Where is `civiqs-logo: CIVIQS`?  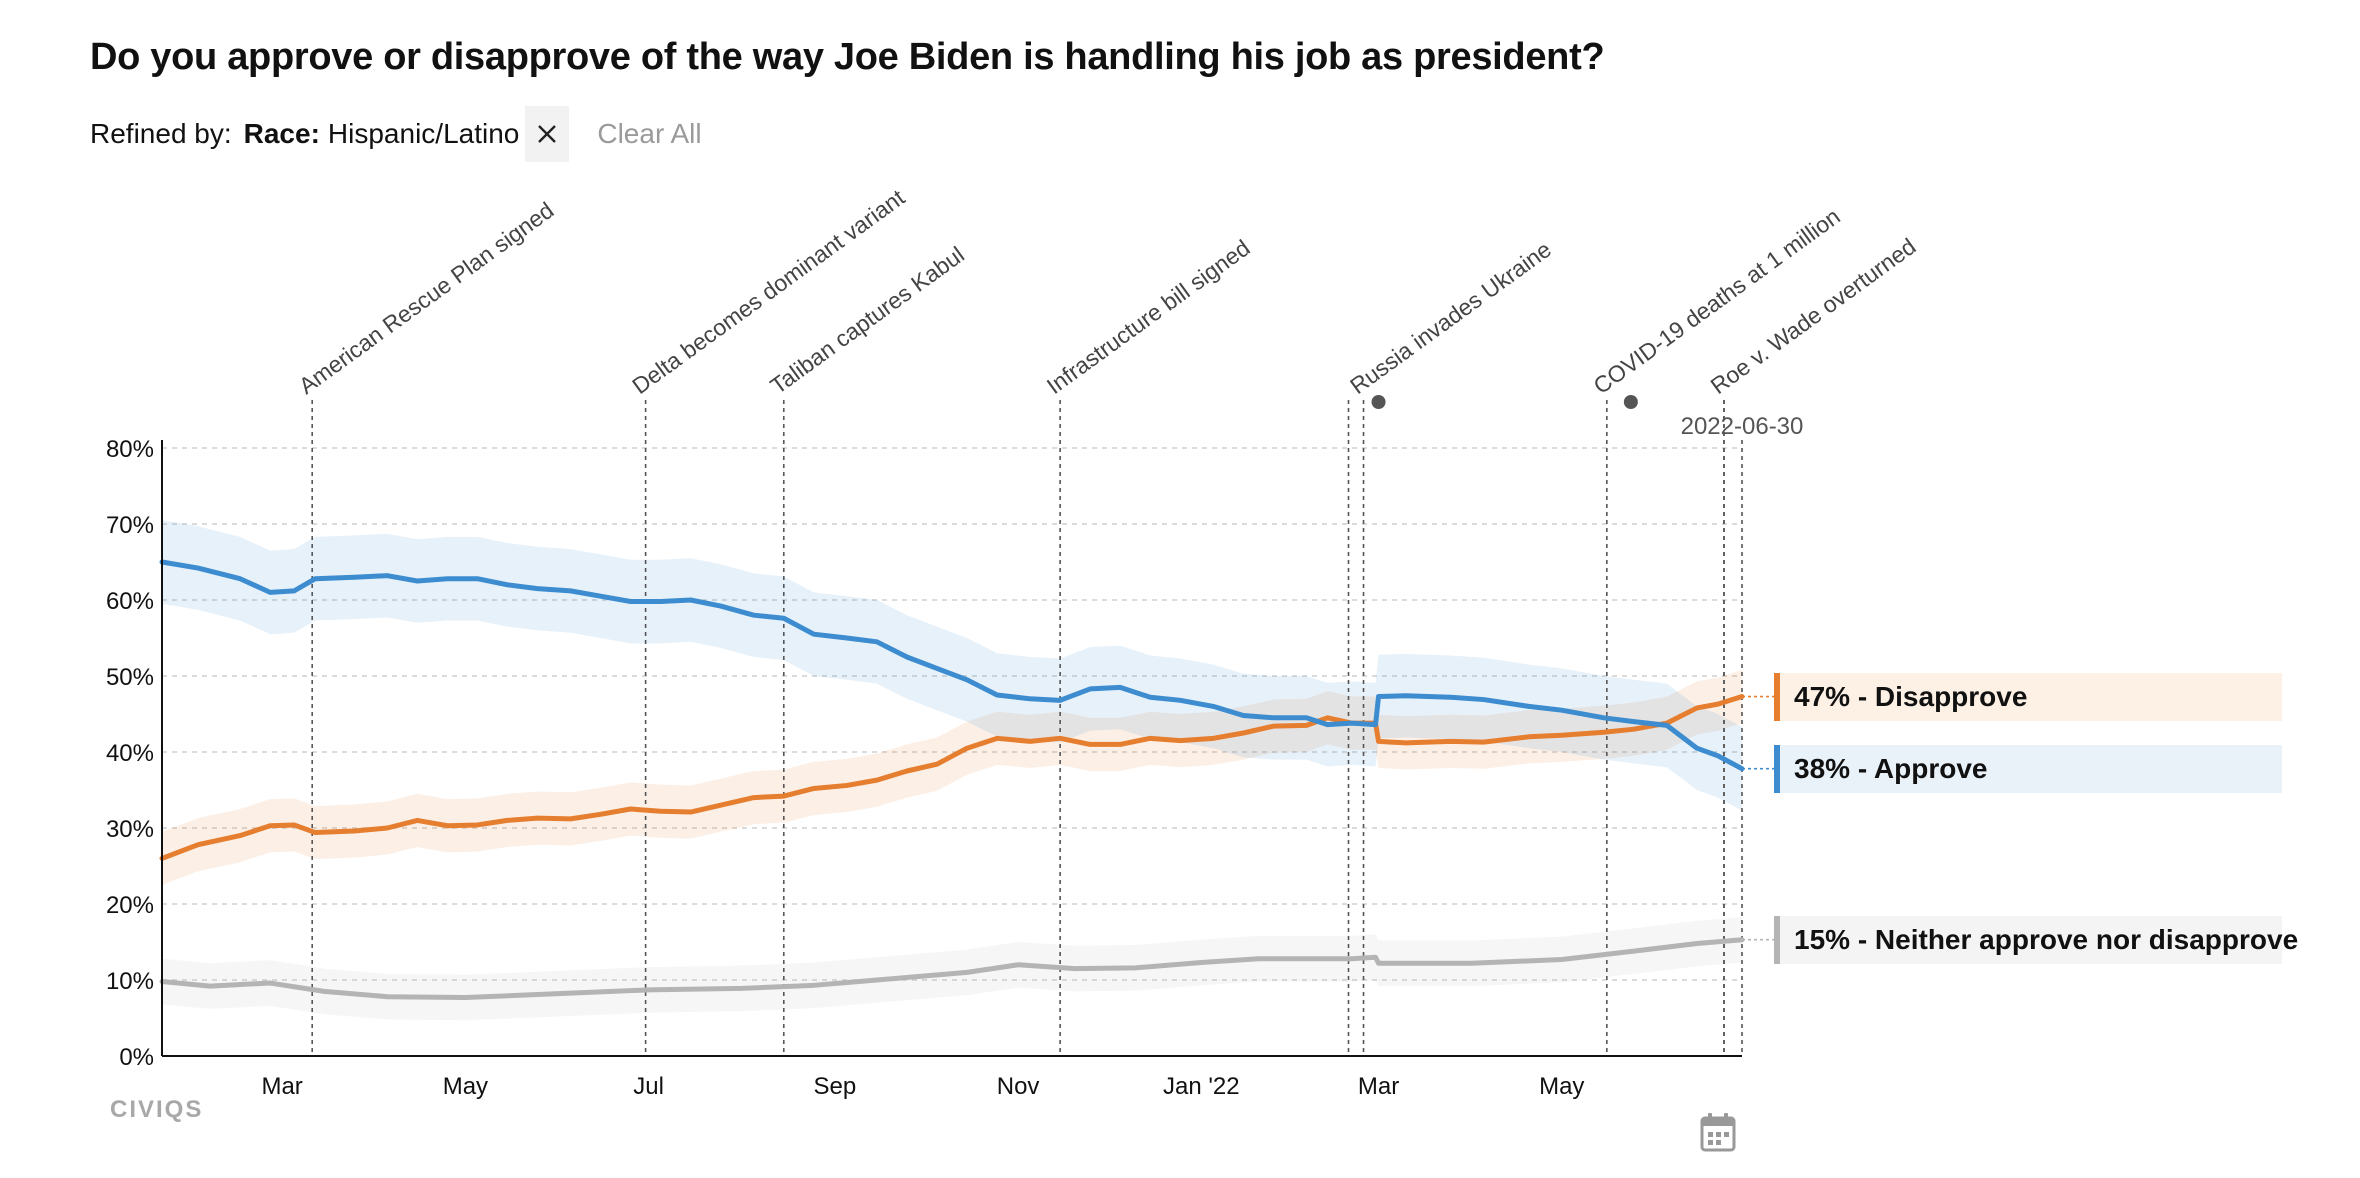
civiqs-logo: CIVIQS is located at coordinates (157, 1109).